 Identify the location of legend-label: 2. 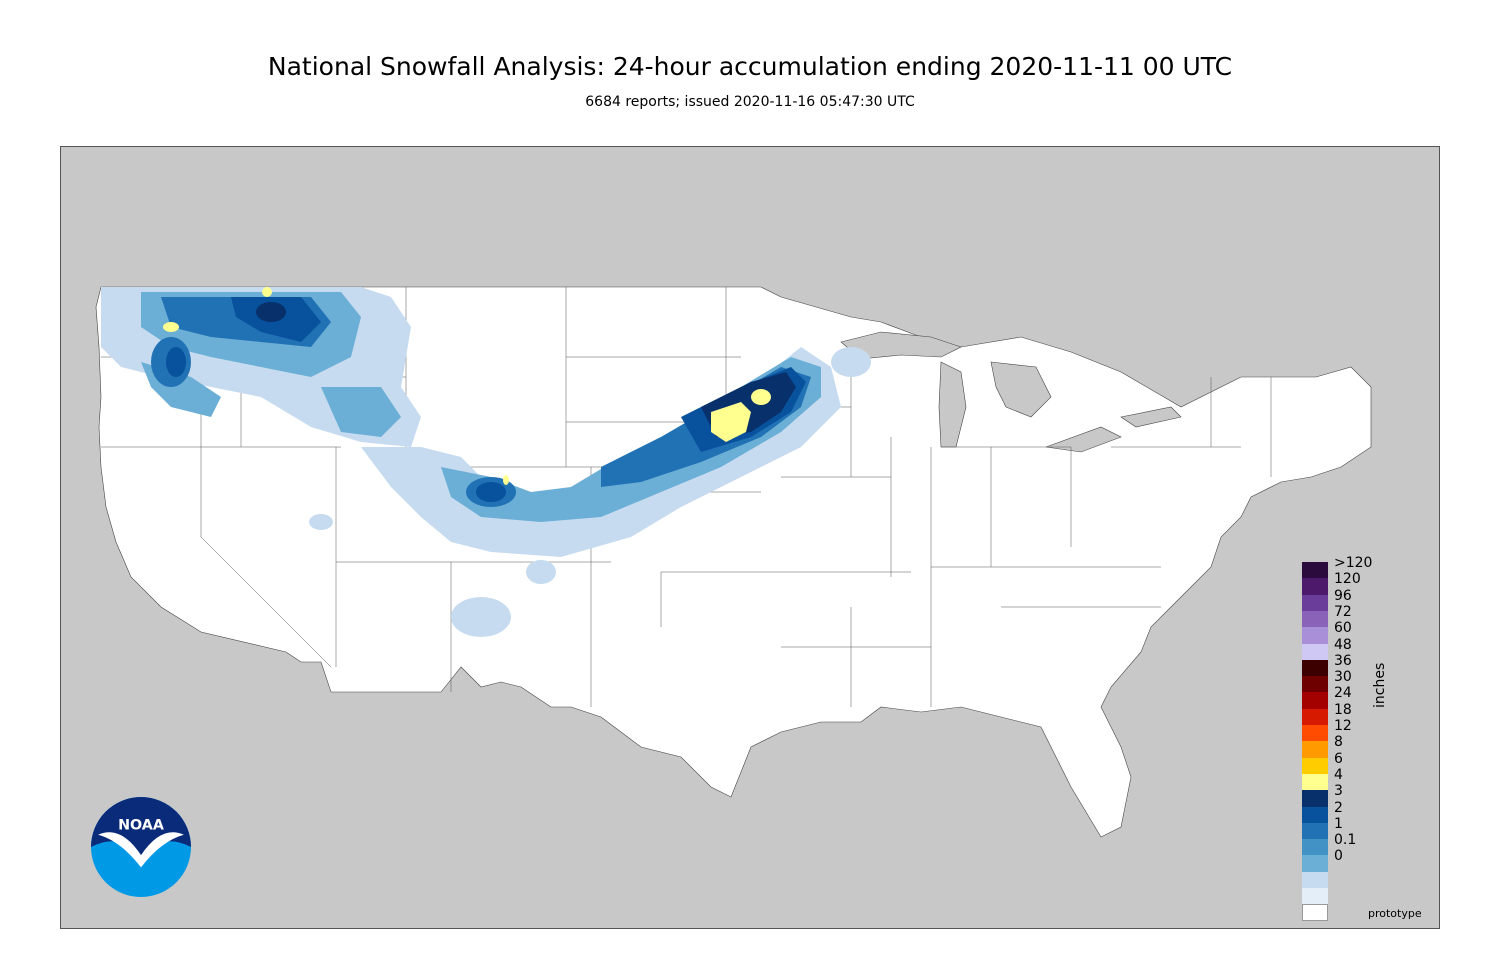
(1338, 807).